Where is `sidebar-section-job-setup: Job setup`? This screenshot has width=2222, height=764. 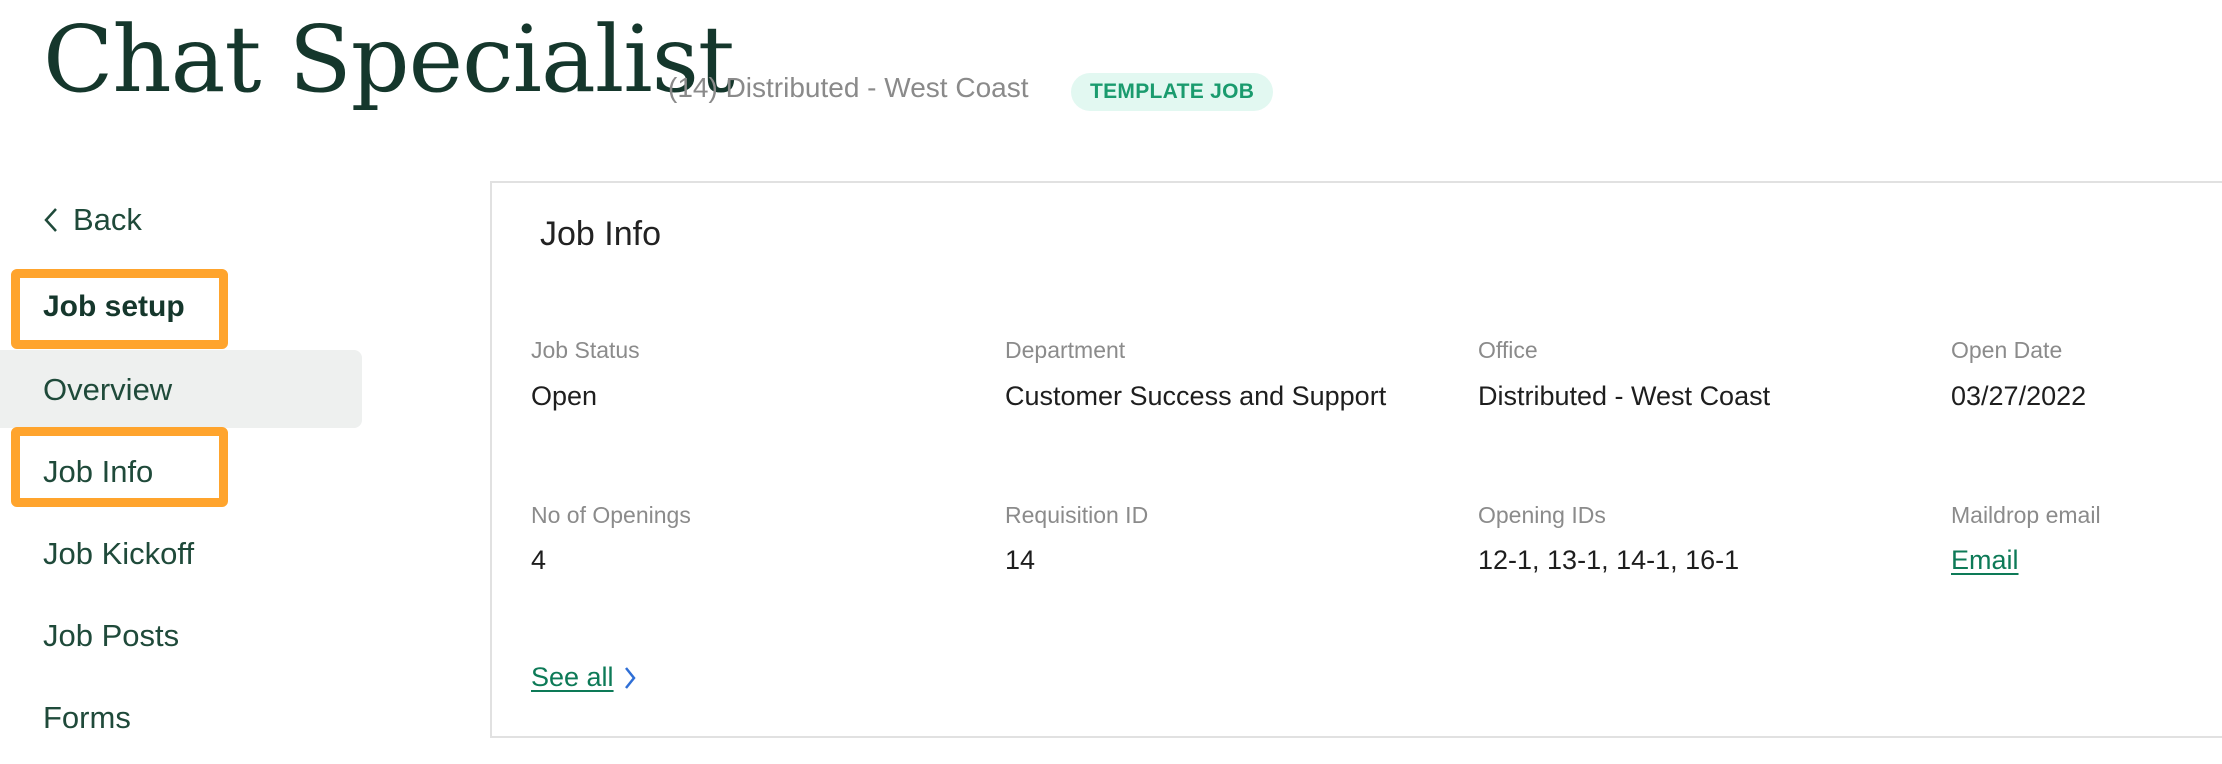
sidebar-section-job-setup: Job setup is located at coordinates (114, 306).